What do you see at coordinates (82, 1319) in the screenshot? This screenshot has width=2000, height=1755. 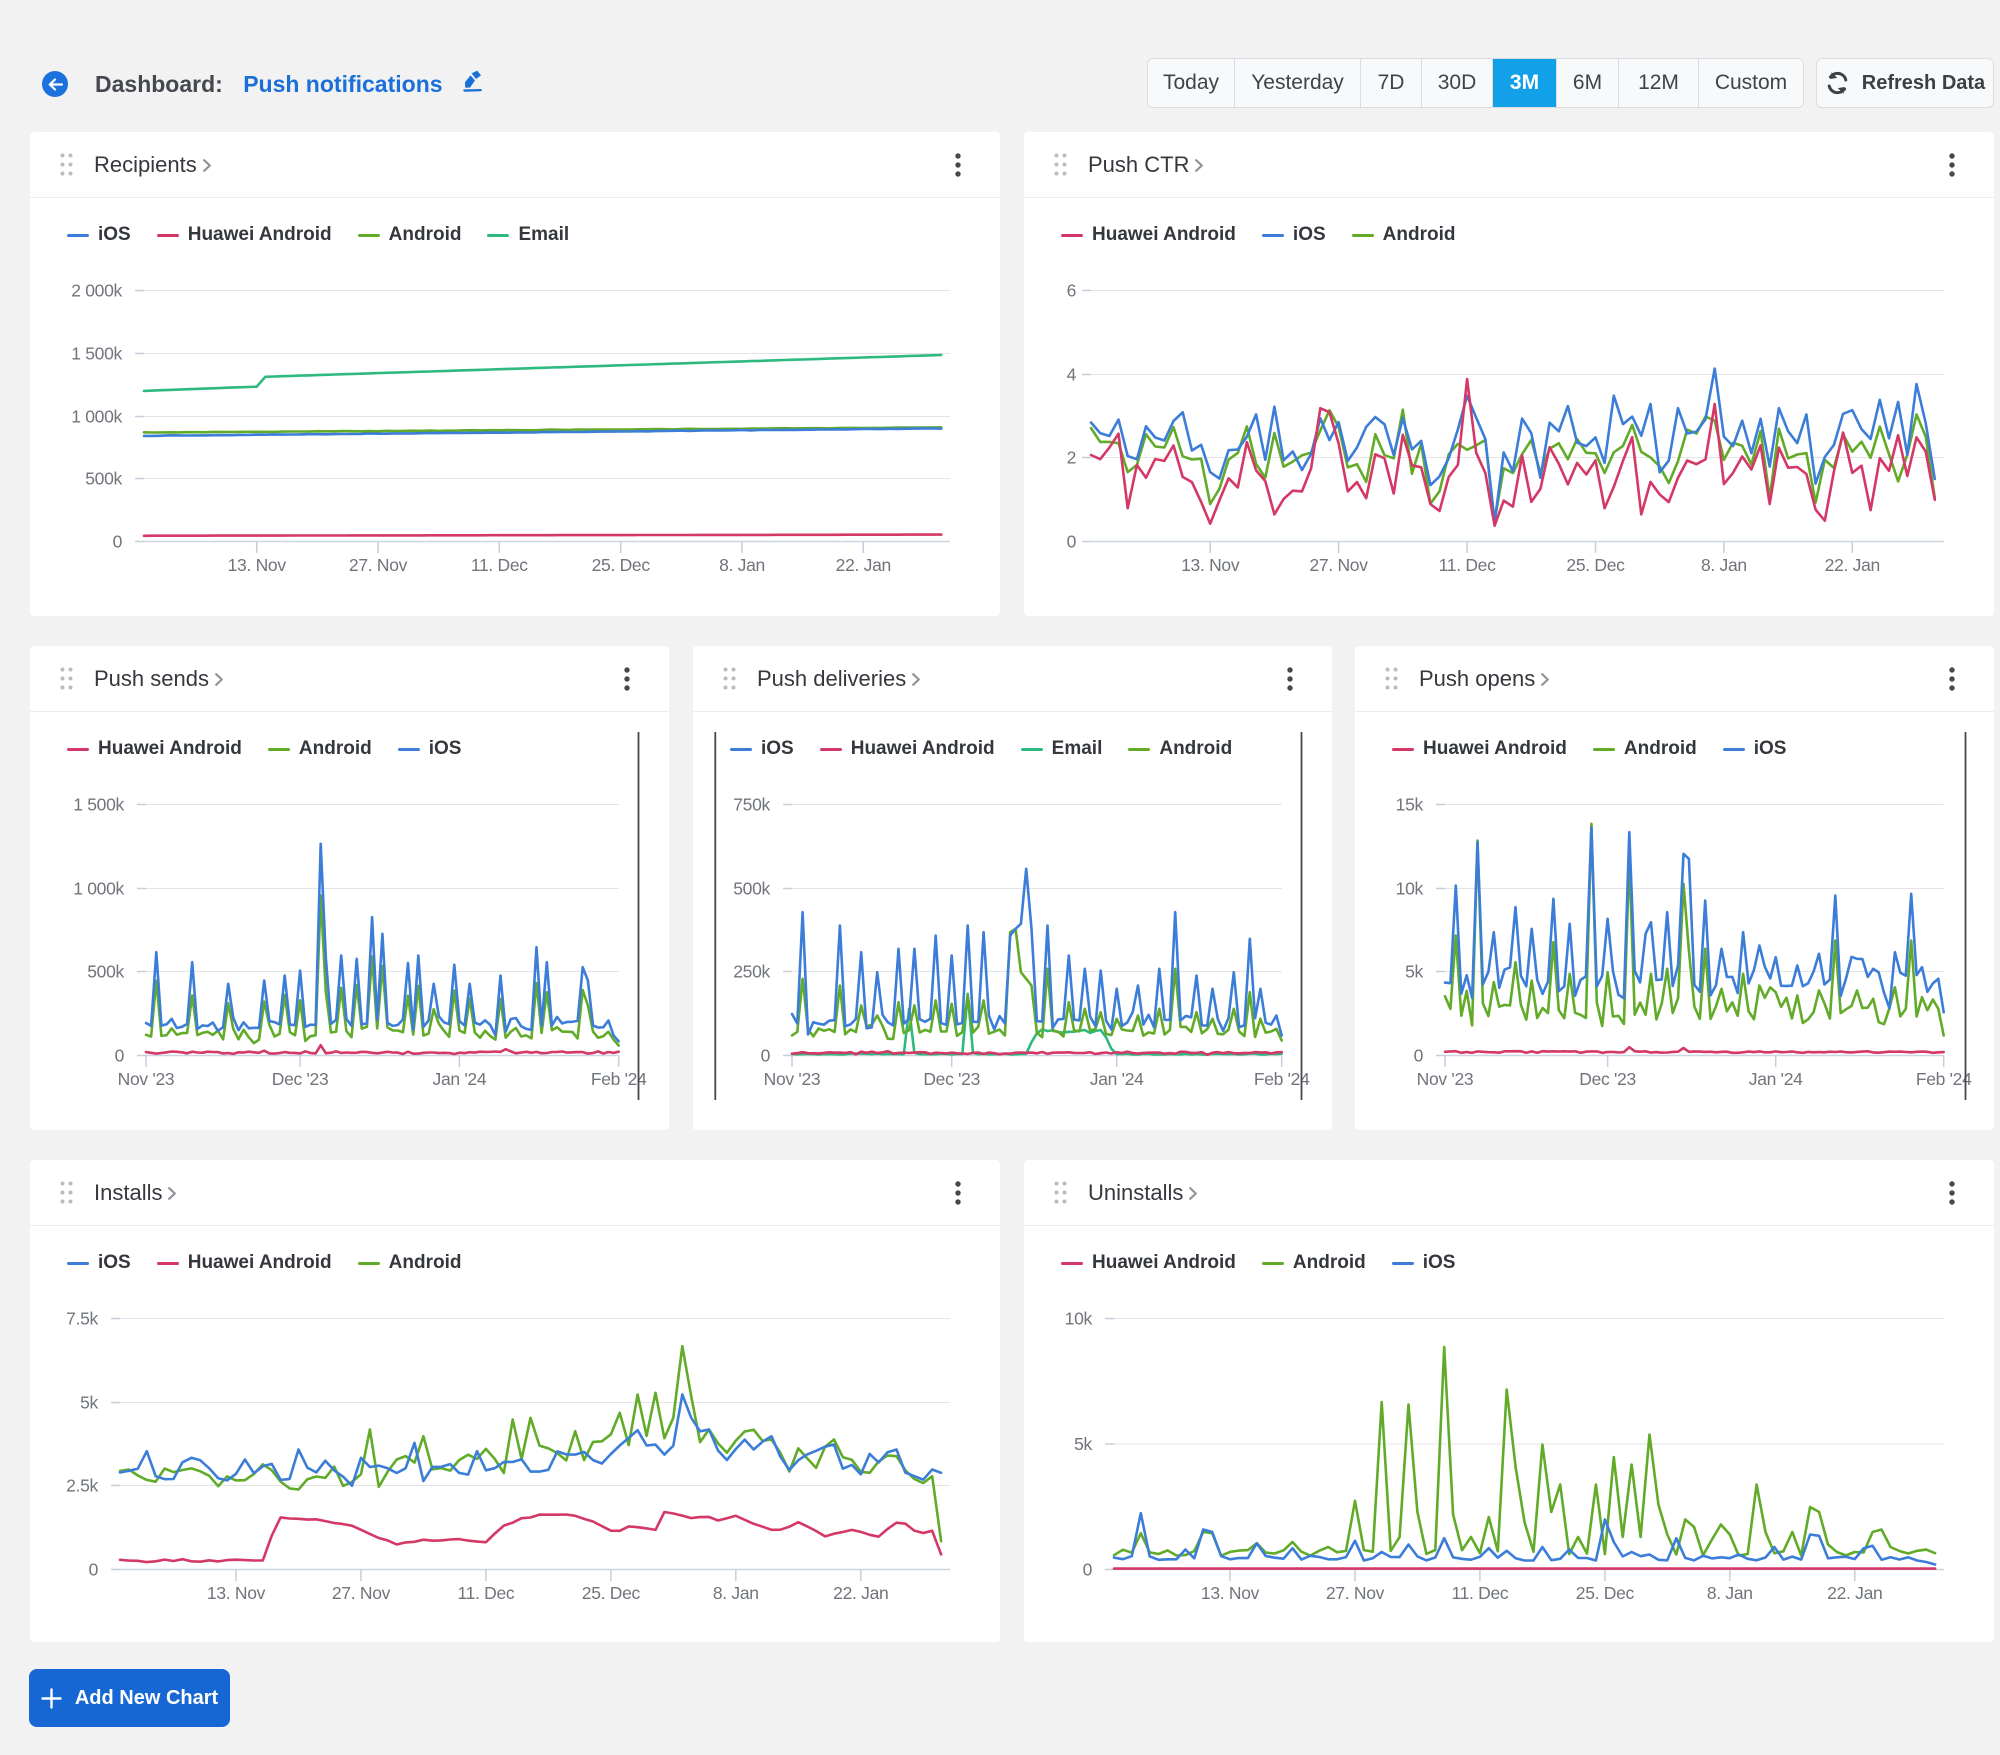 I see `svg-text: 7.5k` at bounding box center [82, 1319].